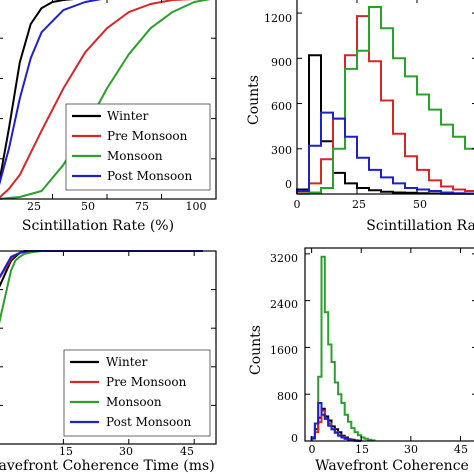  Describe the element at coordinates (392, 466) in the screenshot. I see `x-axis-label: Wavefront Coherence` at that location.